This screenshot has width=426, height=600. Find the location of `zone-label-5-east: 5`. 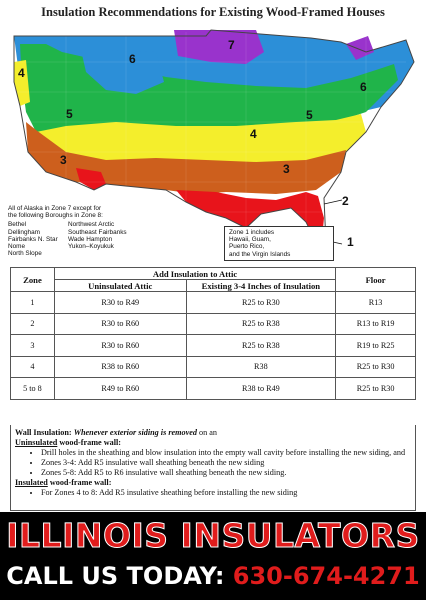

zone-label-5-east: 5 is located at coordinates (309, 115).